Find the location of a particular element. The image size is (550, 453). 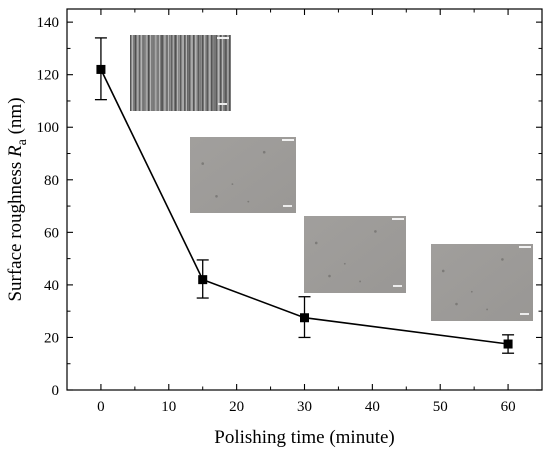

x-tick-label: 60 is located at coordinates (508, 407).